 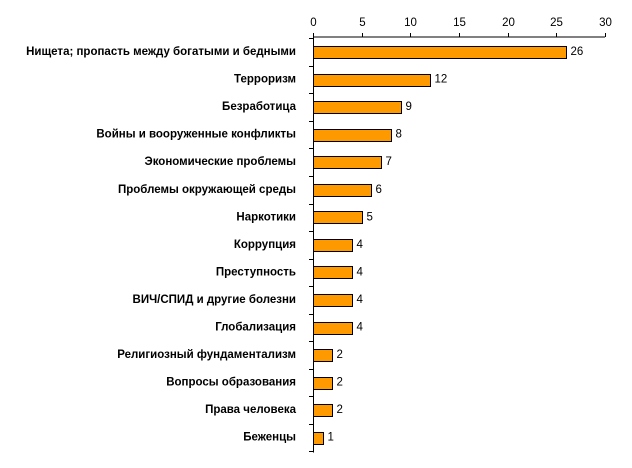 What do you see at coordinates (508, 23) in the screenshot?
I see `x-tick-label-20: 20` at bounding box center [508, 23].